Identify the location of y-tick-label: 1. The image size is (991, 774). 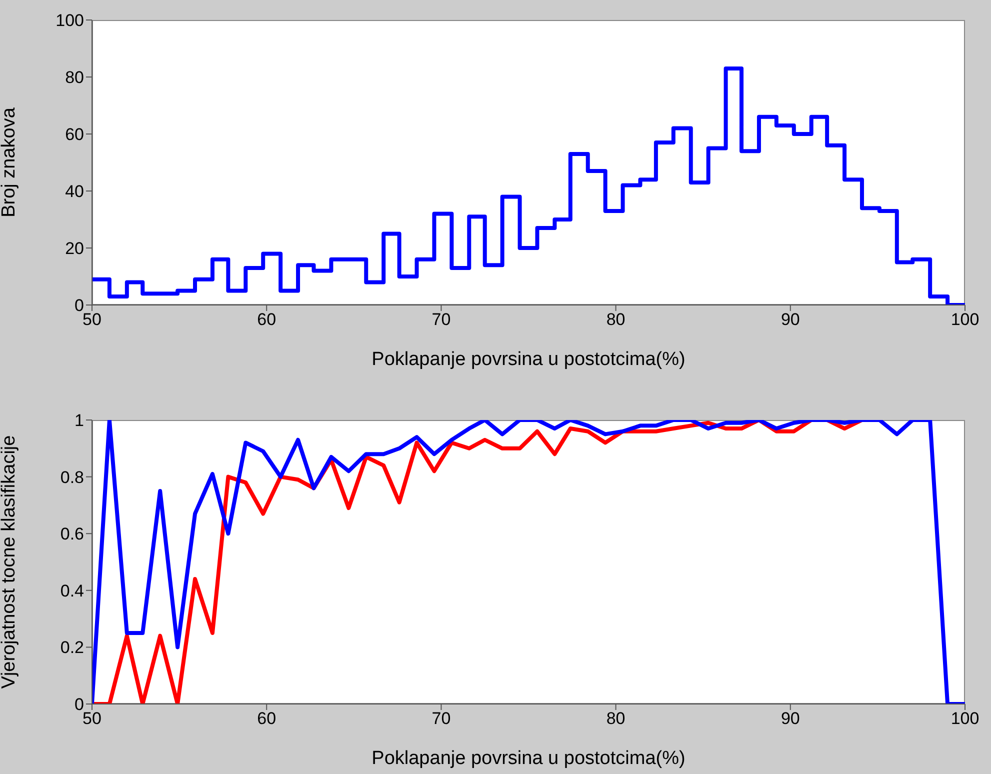
(79, 420).